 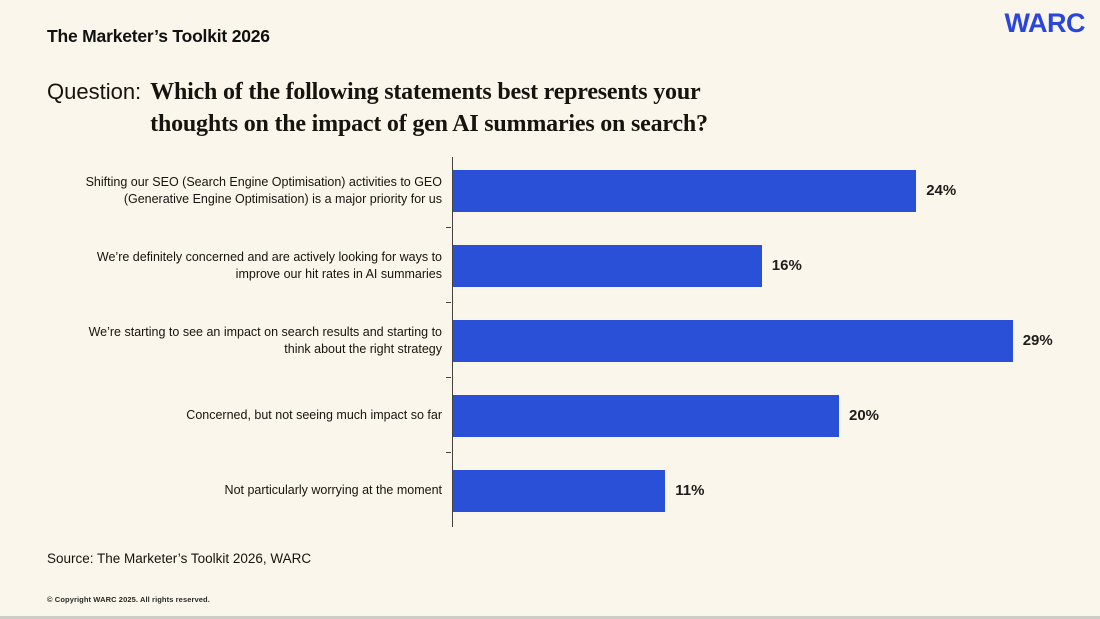 I want to click on bar-value: 24%, so click(x=941, y=190).